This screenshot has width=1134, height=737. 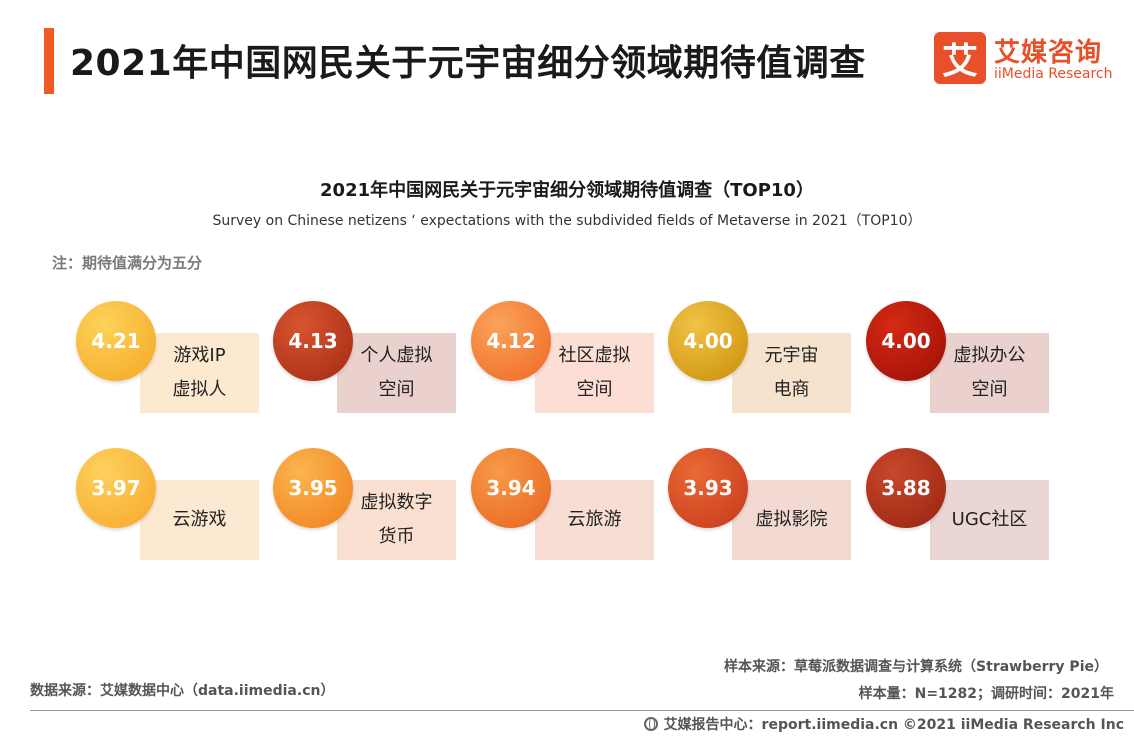 What do you see at coordinates (791, 373) in the screenshot?
I see `field-label: 元宇宙 电商` at bounding box center [791, 373].